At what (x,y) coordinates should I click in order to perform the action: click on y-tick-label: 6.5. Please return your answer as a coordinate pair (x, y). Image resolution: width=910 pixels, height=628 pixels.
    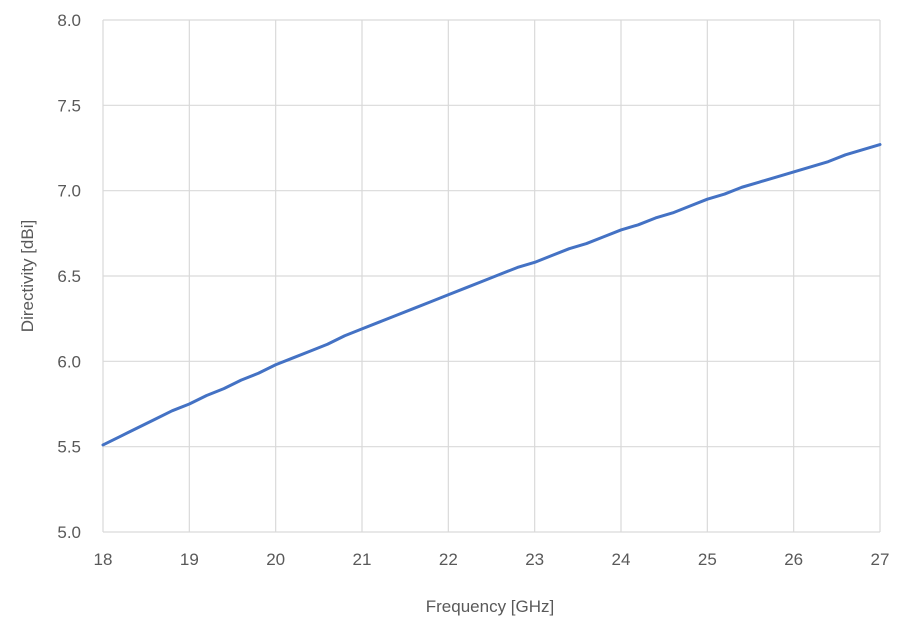
    Looking at the image, I should click on (69, 276).